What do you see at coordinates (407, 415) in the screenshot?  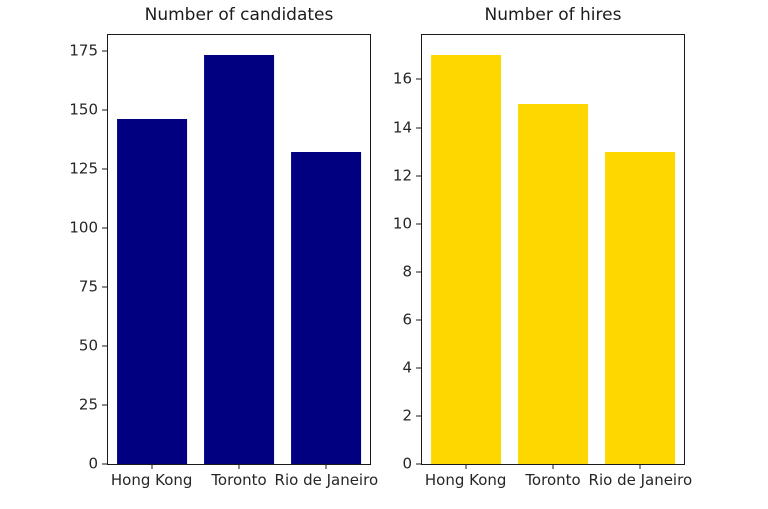 I see `y-tick-label: 2` at bounding box center [407, 415].